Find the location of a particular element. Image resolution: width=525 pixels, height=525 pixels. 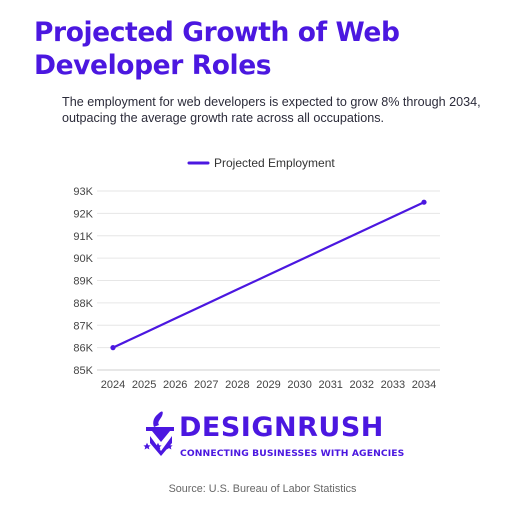

legend: Projected Employment is located at coordinates (261, 163).